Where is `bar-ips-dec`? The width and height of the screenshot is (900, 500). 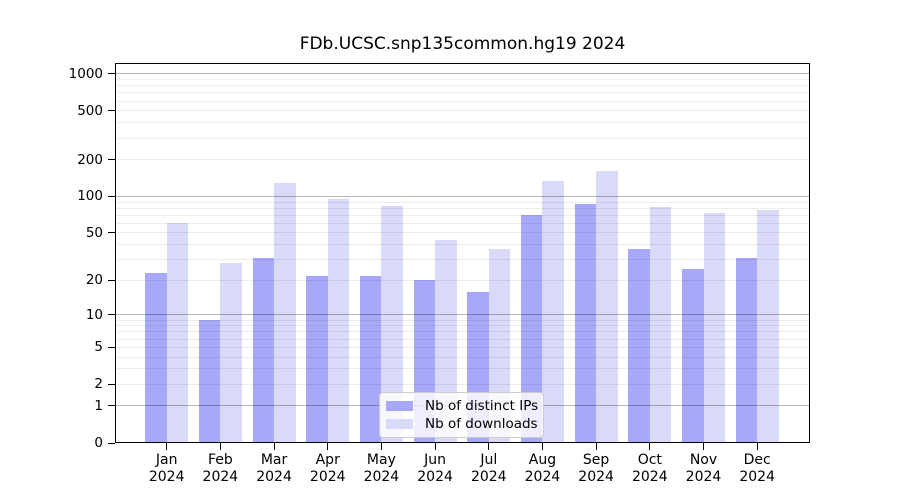
bar-ips-dec is located at coordinates (746, 350).